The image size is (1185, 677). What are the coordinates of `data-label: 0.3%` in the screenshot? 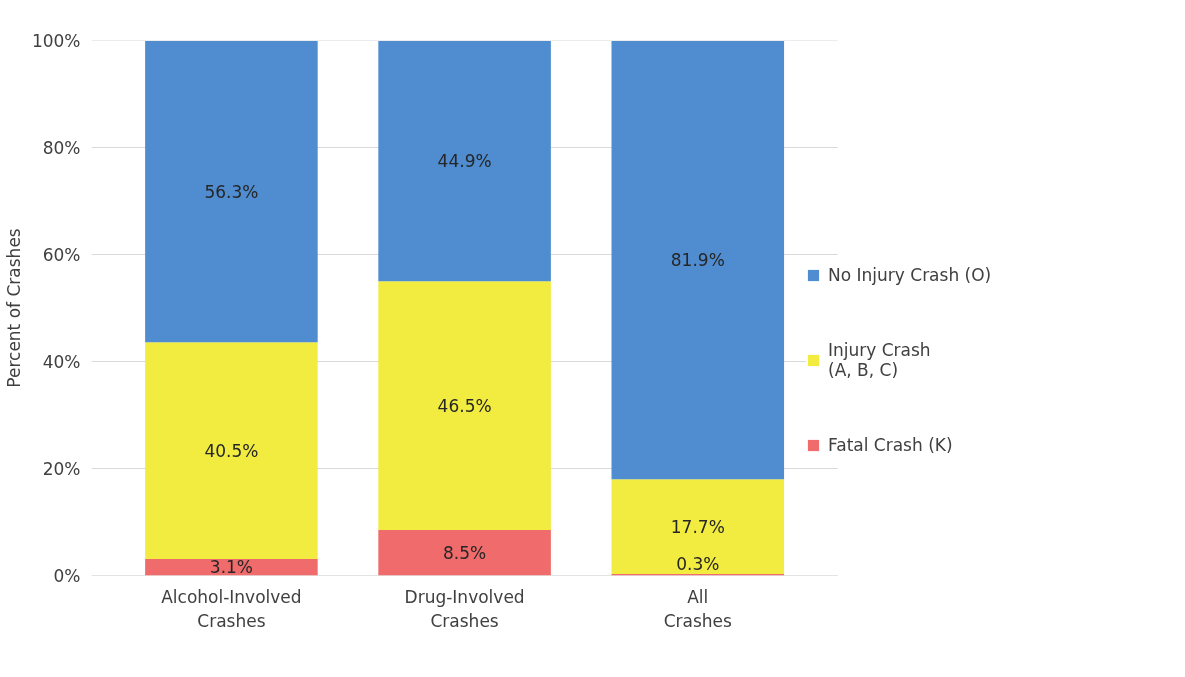 It's located at (698, 563).